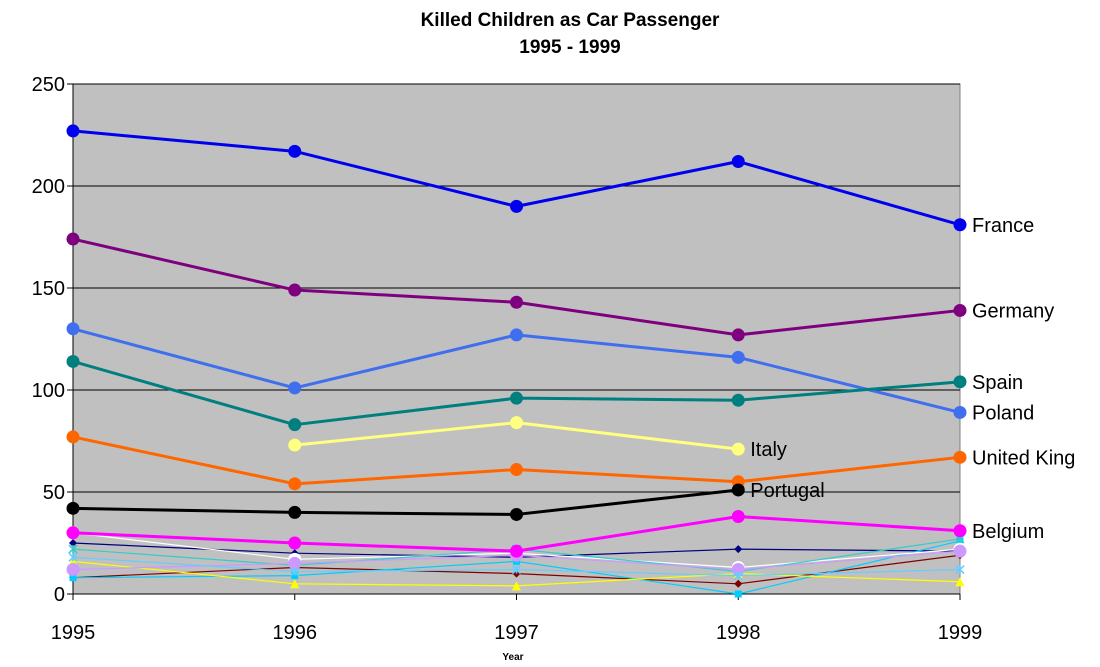  I want to click on x-tick-label: 1997, so click(516, 633).